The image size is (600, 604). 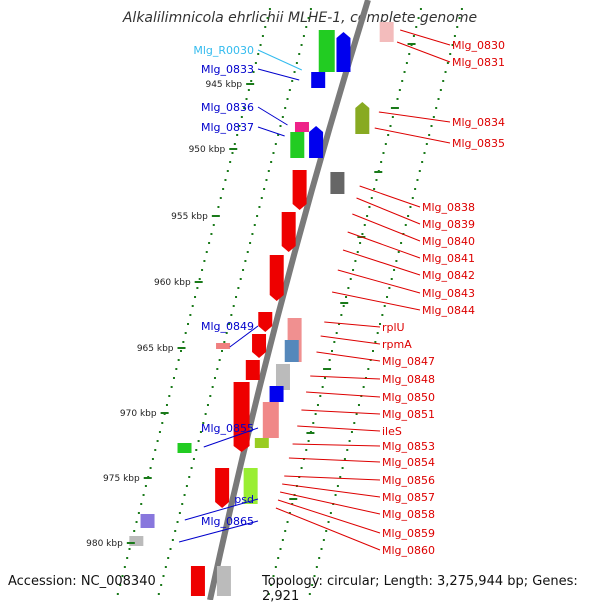 What do you see at coordinates (223, 581) in the screenshot?
I see `gene-gray` at bounding box center [223, 581].